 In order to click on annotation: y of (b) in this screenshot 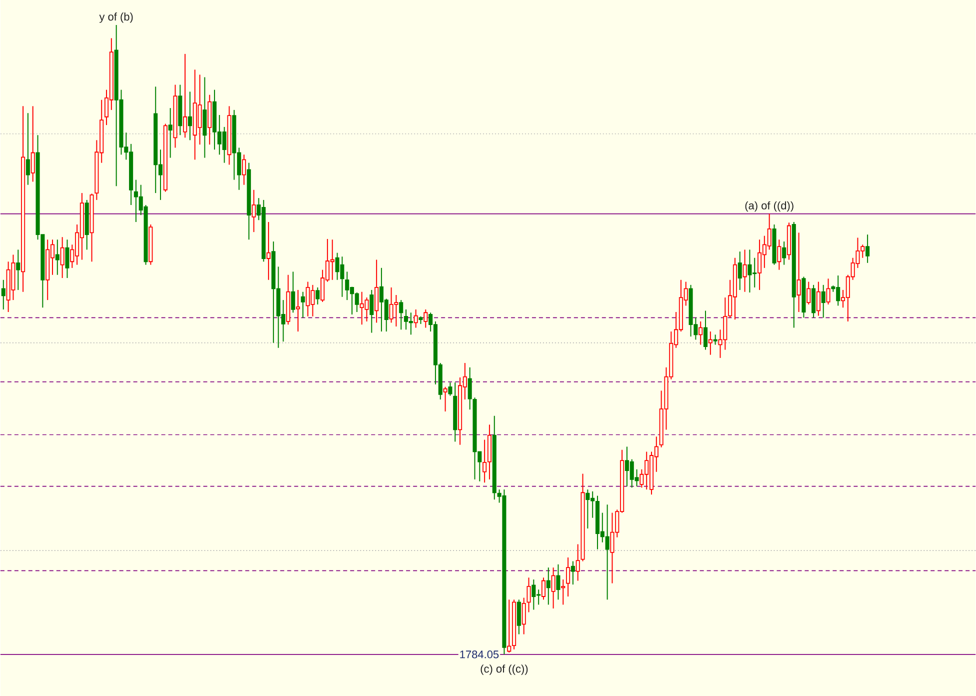, I will do `click(116, 17)`.